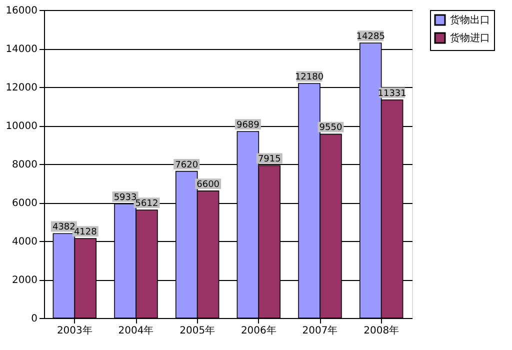 Image resolution: width=512 pixels, height=350 pixels. I want to click on y-tick-label: 8000, so click(25, 165).